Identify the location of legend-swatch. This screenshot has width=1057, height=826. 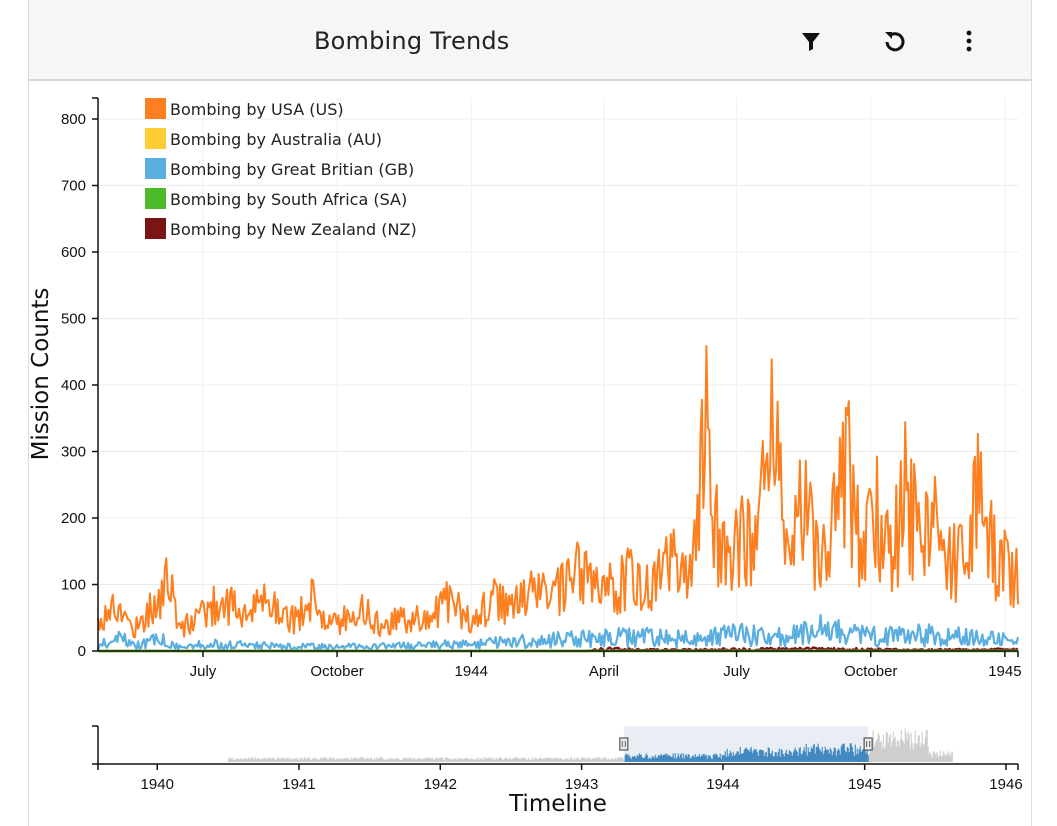
(155, 228).